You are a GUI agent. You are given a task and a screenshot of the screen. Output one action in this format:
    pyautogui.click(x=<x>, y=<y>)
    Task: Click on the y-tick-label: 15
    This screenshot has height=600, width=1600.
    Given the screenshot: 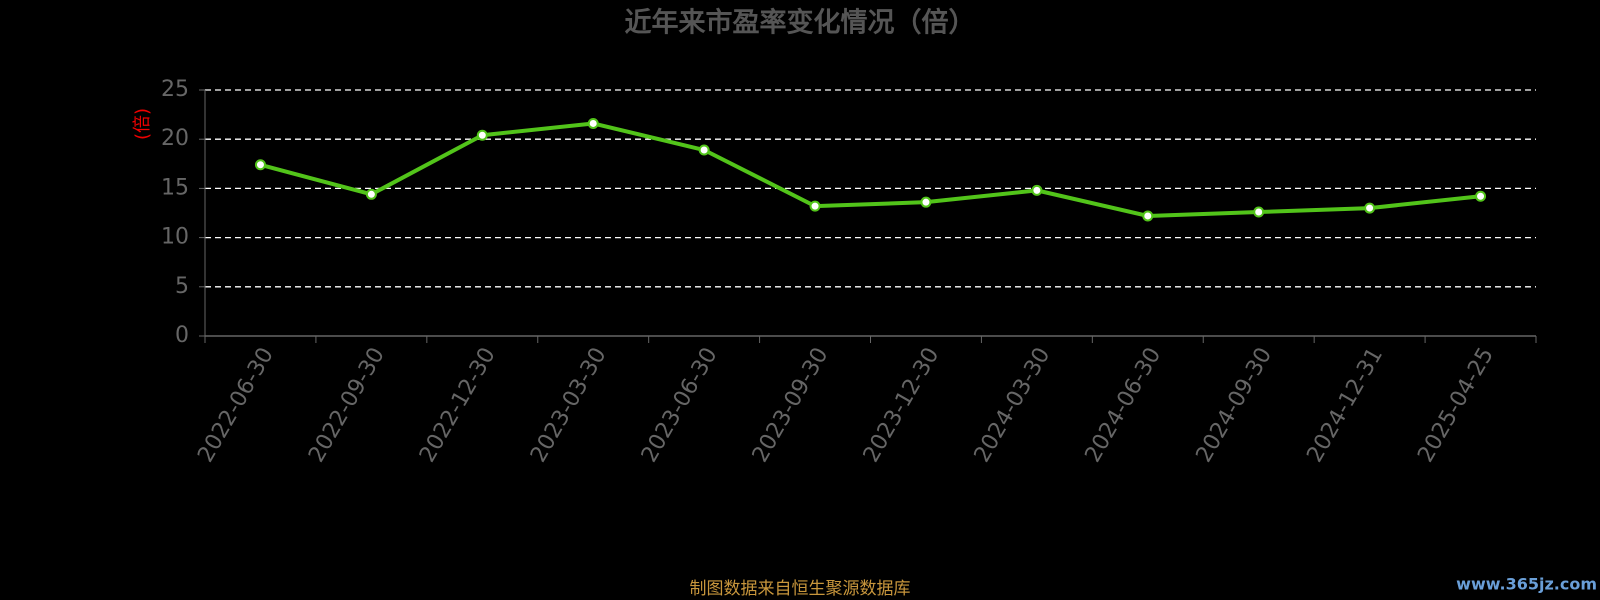 What is the action you would take?
    pyautogui.click(x=175, y=187)
    